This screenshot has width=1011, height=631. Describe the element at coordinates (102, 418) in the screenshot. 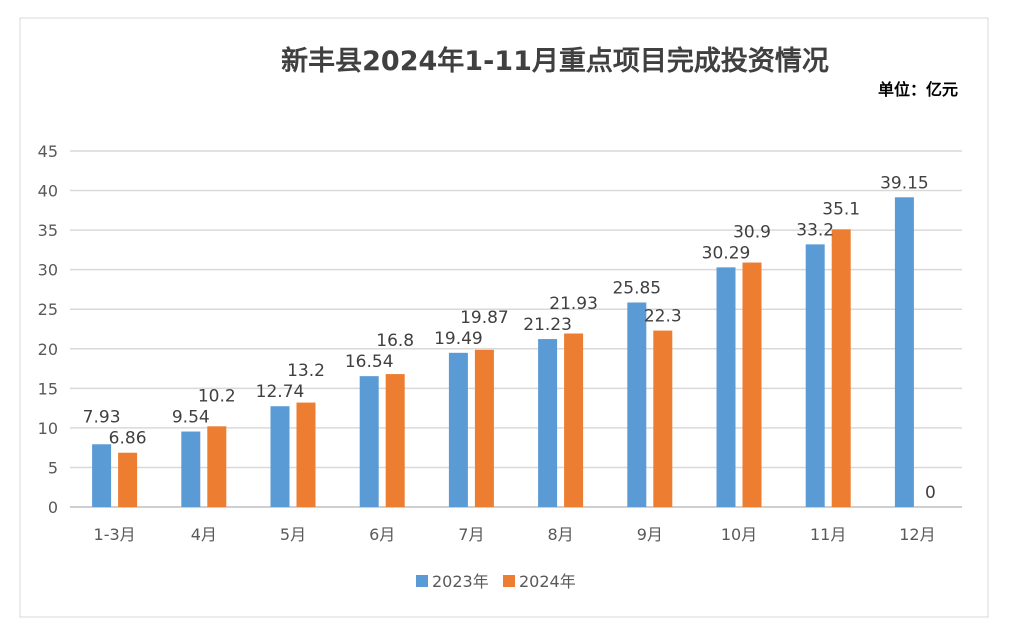

I see `data-label: 7.93` at that location.